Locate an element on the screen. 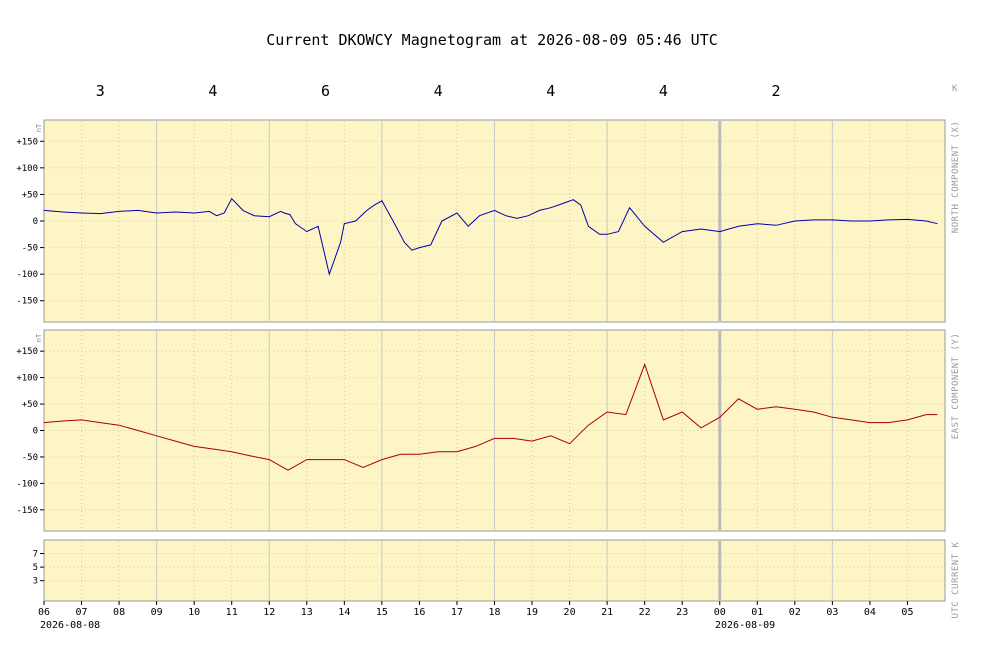  x-tick-label: 13 is located at coordinates (307, 612).